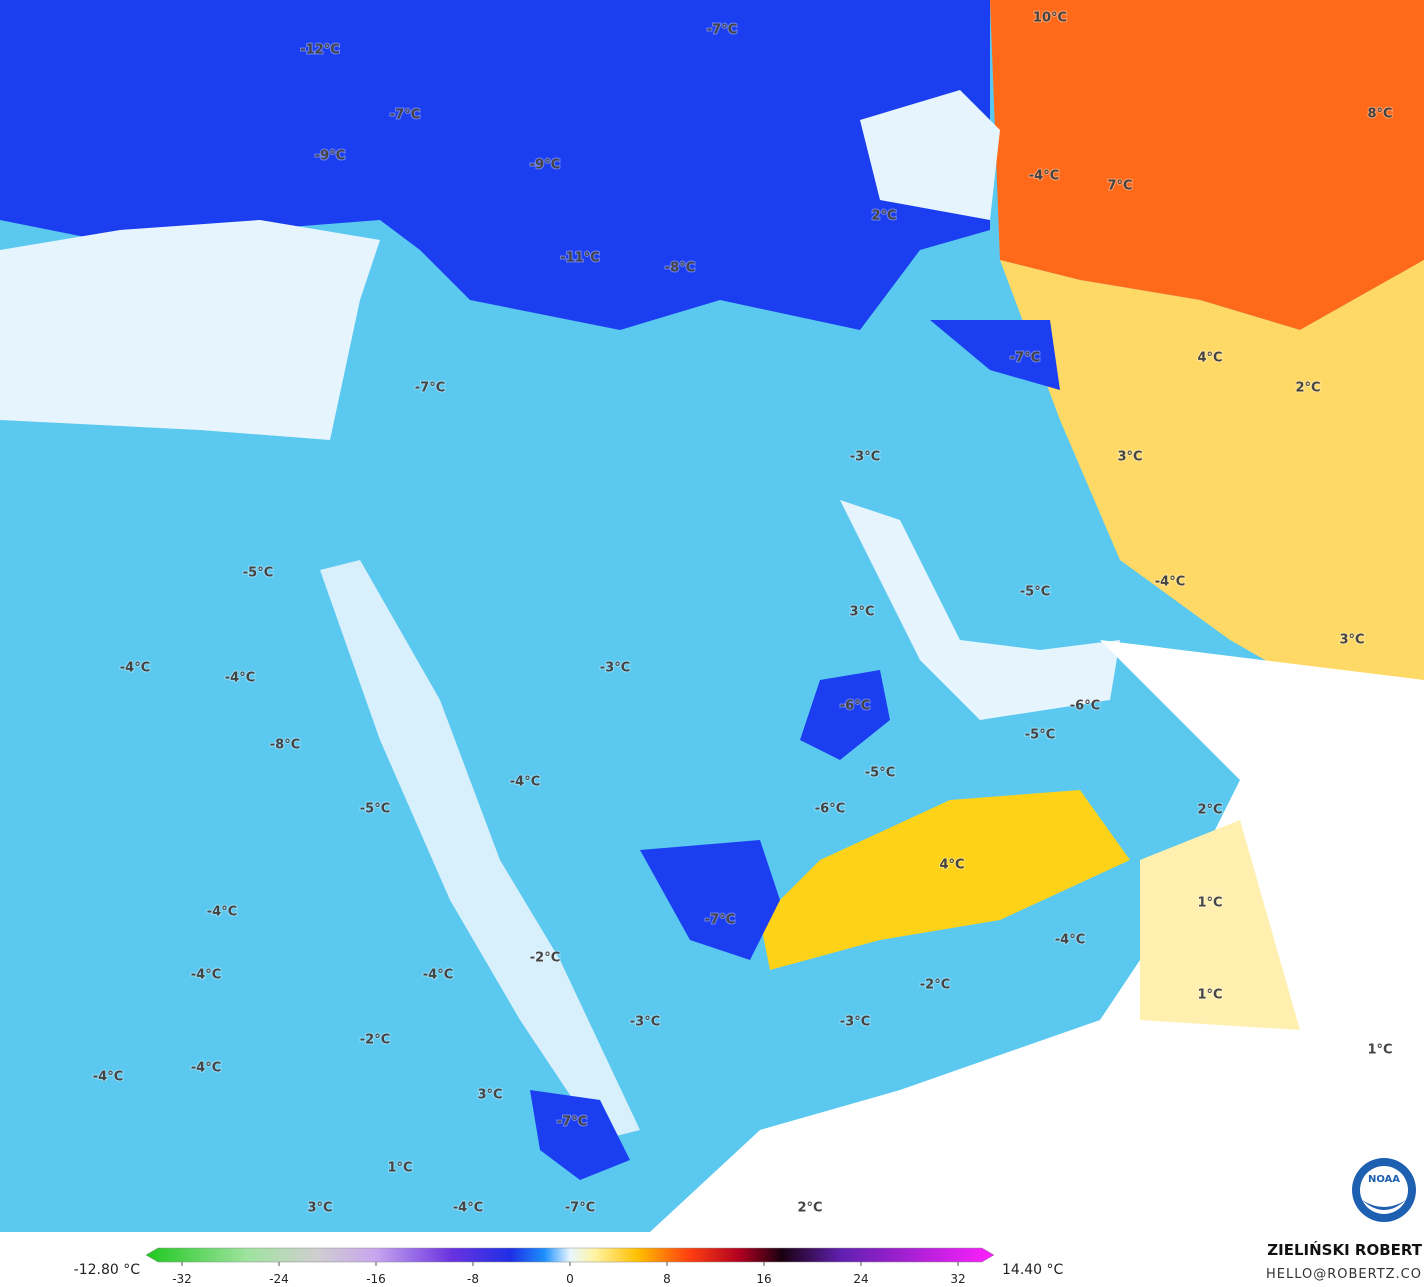 The height and width of the screenshot is (1287, 1424). What do you see at coordinates (1344, 1249) in the screenshot?
I see `credit-name: ZIELIŃSKI ROBERT` at bounding box center [1344, 1249].